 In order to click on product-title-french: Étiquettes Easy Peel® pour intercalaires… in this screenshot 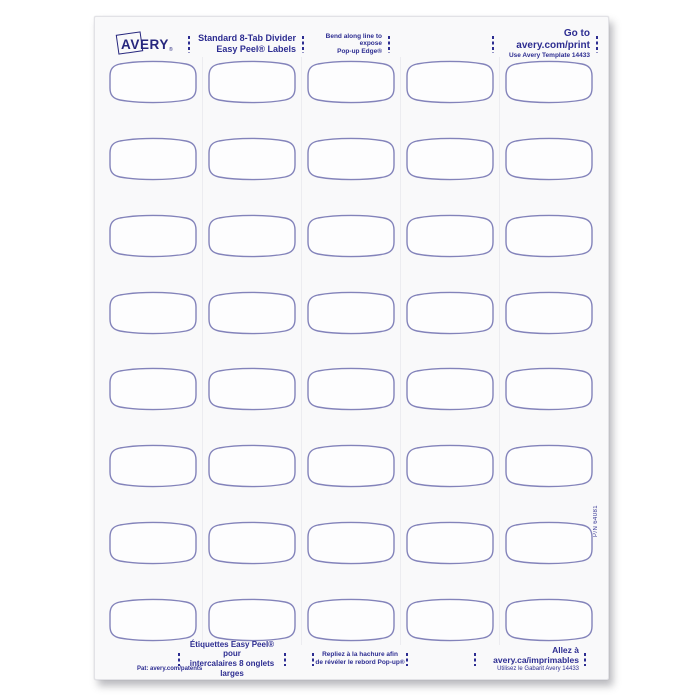, I will do `click(232, 659)`.